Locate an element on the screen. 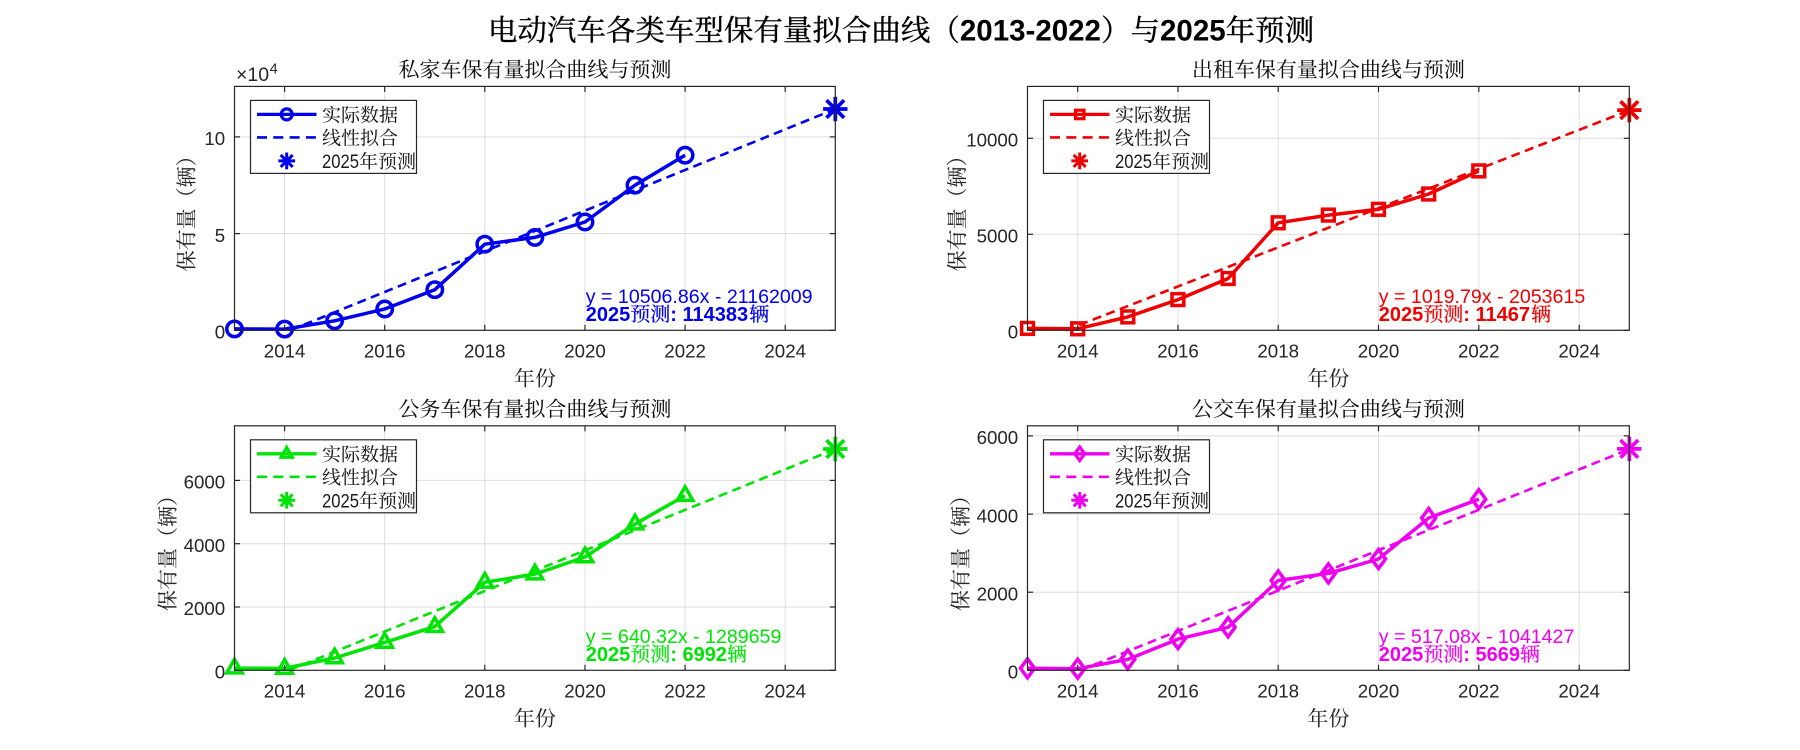  svg-text: y = 517.08x - 1041427 is located at coordinates (1477, 637).